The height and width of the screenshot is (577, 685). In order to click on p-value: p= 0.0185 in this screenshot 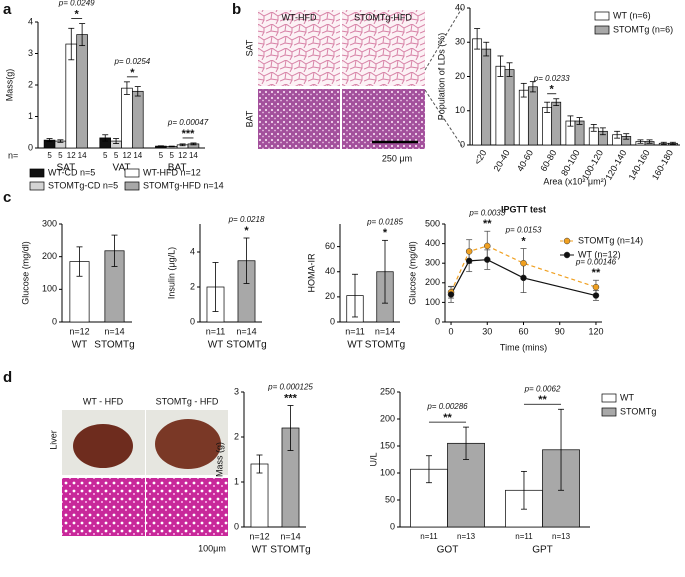, I will do `click(384, 221)`.